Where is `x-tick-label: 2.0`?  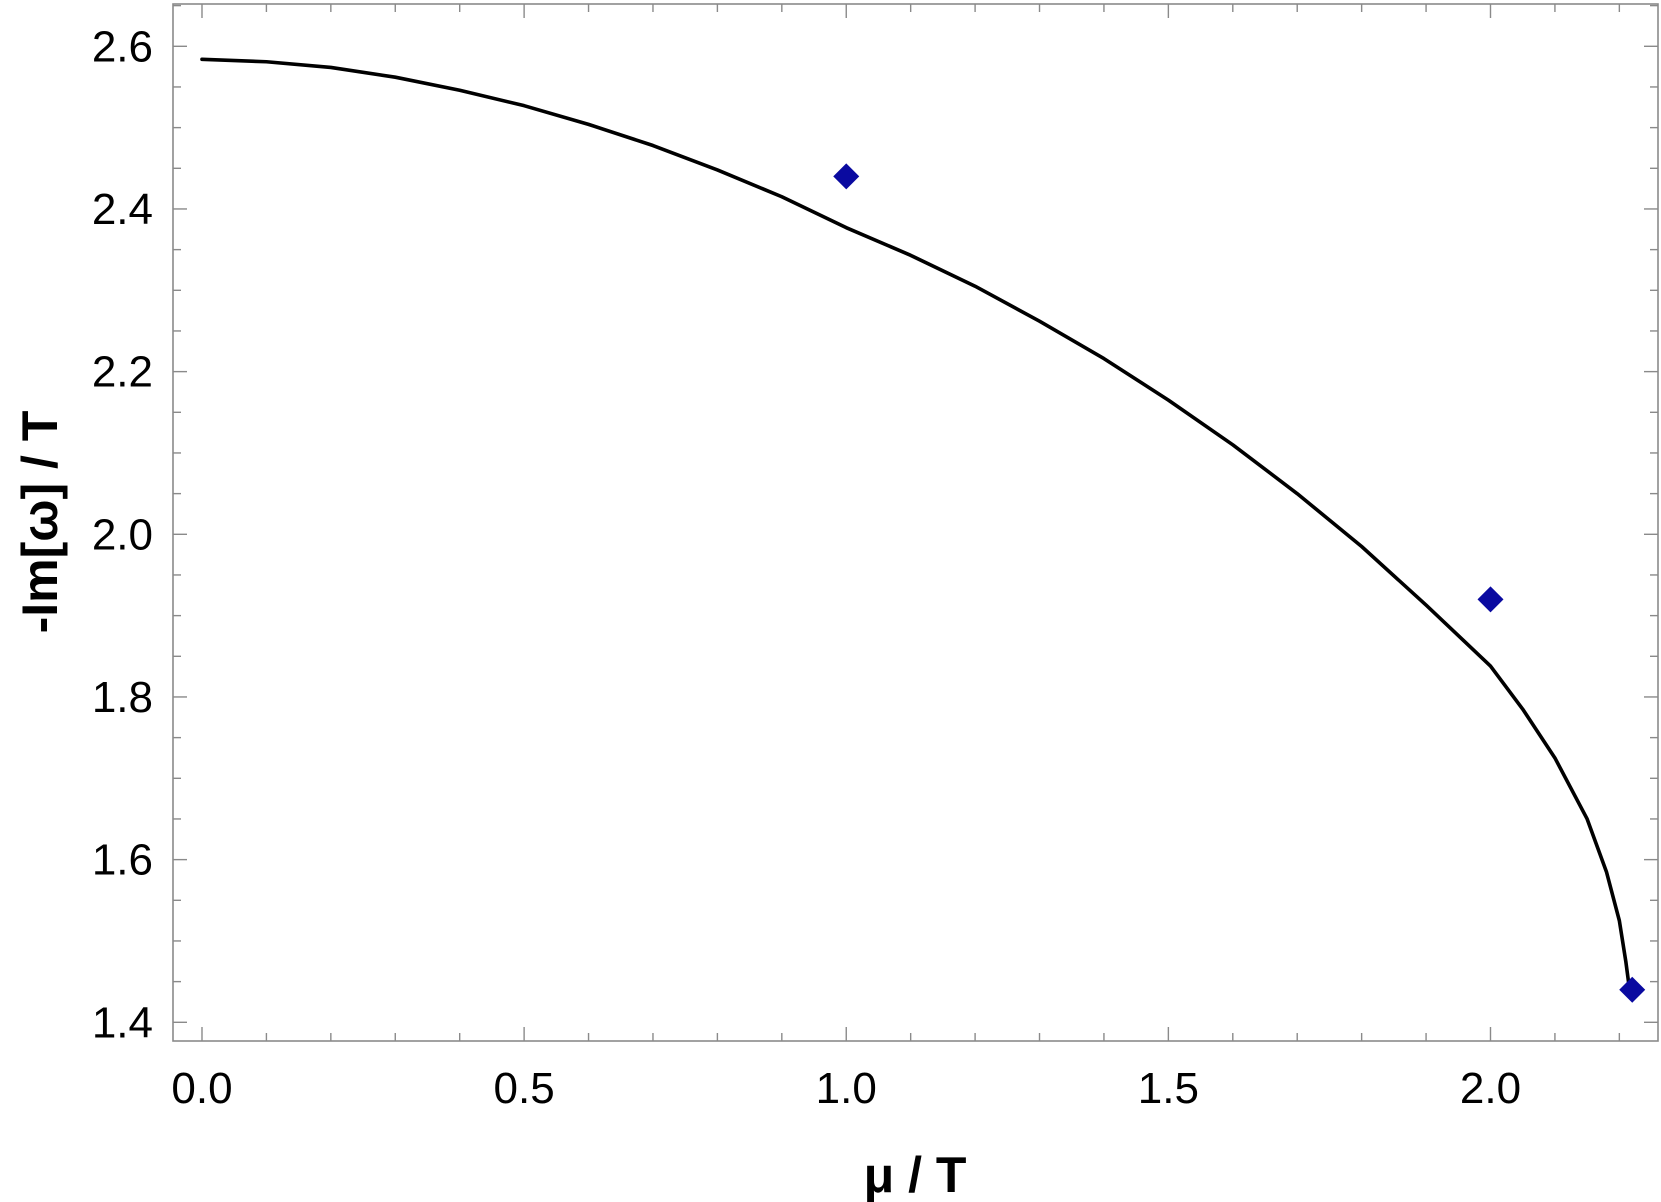
x-tick-label: 2.0 is located at coordinates (1490, 1088).